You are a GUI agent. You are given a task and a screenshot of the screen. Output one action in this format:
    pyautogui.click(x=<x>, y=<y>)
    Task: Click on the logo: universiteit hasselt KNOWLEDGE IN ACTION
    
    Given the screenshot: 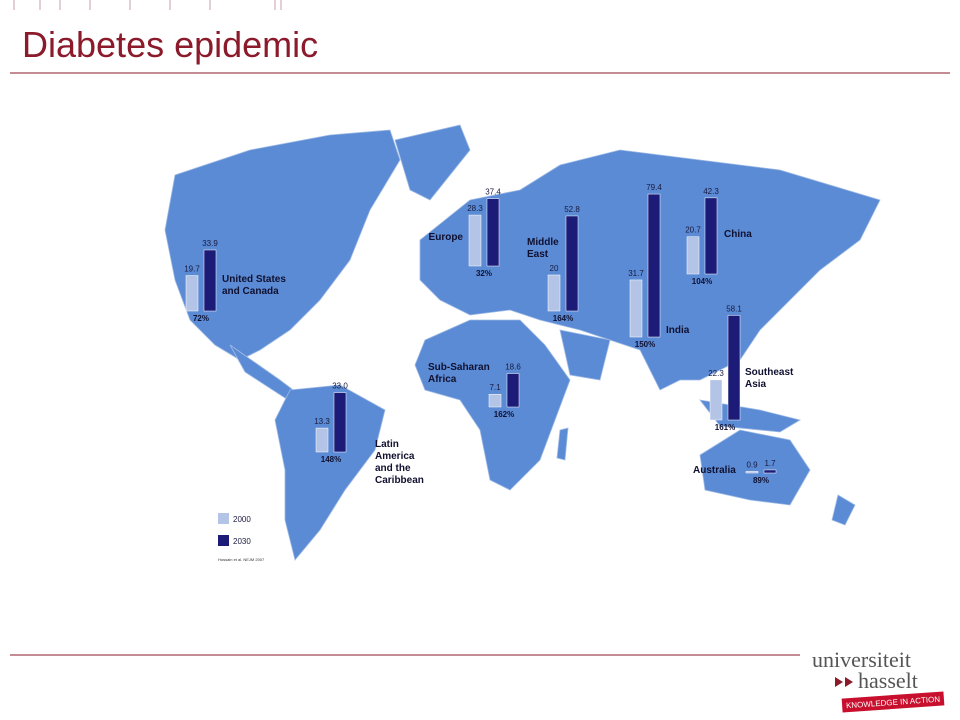 What is the action you would take?
    pyautogui.click(x=878, y=680)
    